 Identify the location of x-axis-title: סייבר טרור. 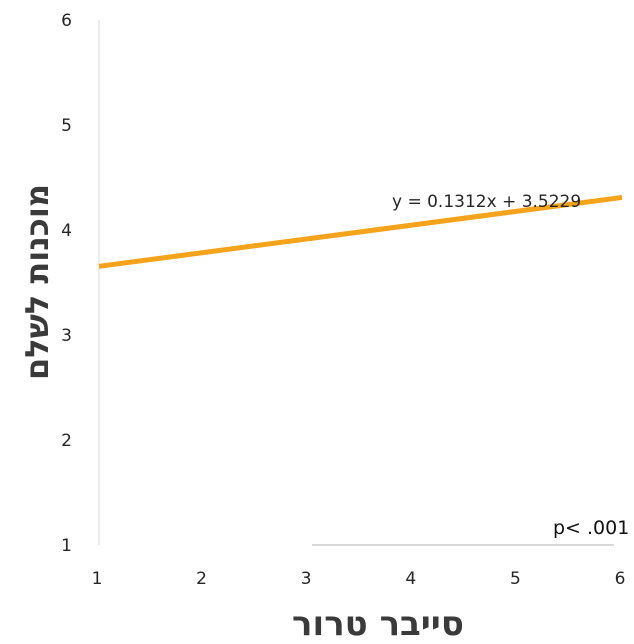
(378, 624).